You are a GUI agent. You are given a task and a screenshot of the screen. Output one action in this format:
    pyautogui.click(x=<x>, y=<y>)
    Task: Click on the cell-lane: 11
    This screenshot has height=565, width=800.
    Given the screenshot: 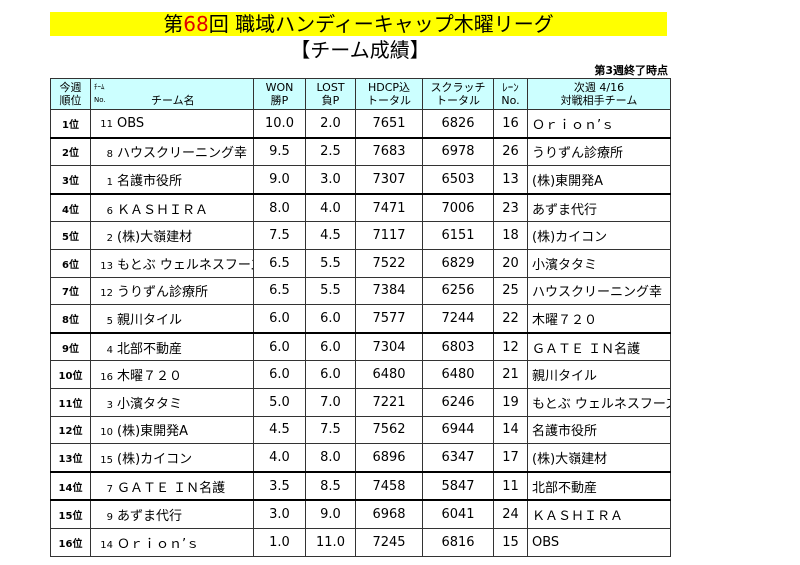 What is the action you would take?
    pyautogui.click(x=510, y=485)
    